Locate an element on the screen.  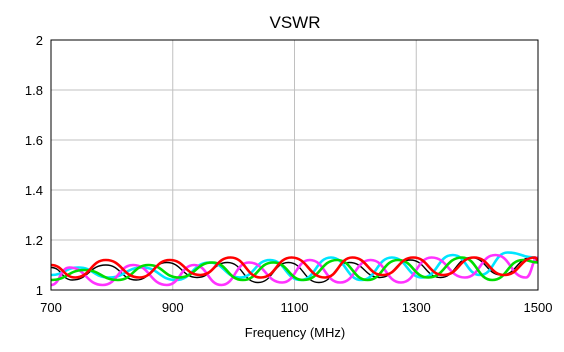
y-tick-label-2: 1.4 is located at coordinates (34, 190).